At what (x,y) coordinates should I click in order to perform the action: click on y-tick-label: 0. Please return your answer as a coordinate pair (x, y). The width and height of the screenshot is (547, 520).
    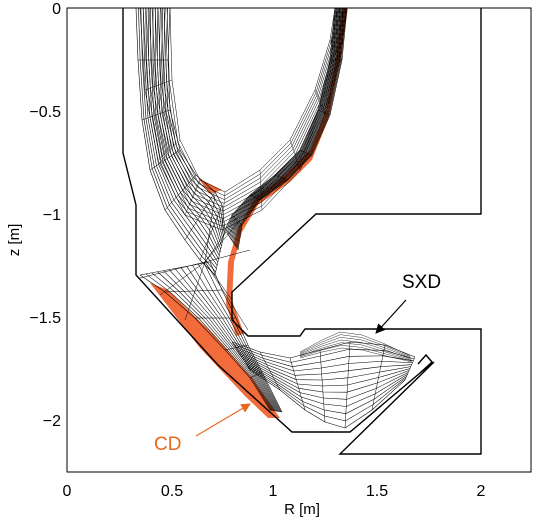
    Looking at the image, I should click on (56, 9).